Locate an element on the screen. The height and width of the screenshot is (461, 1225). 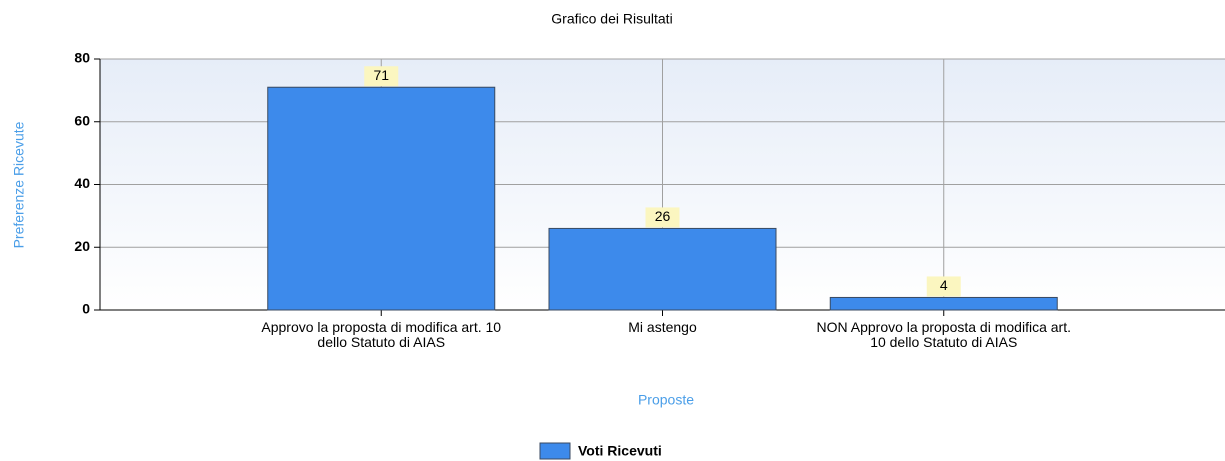
legend-swatch is located at coordinates (555, 451).